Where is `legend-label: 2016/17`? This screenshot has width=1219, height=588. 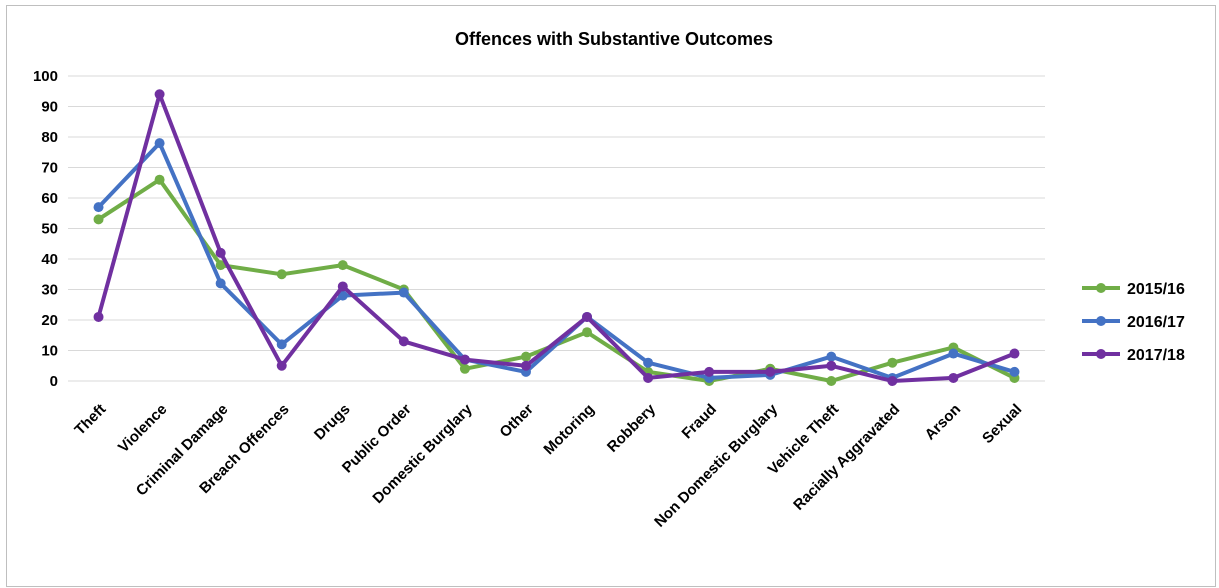 legend-label: 2016/17 is located at coordinates (1156, 322).